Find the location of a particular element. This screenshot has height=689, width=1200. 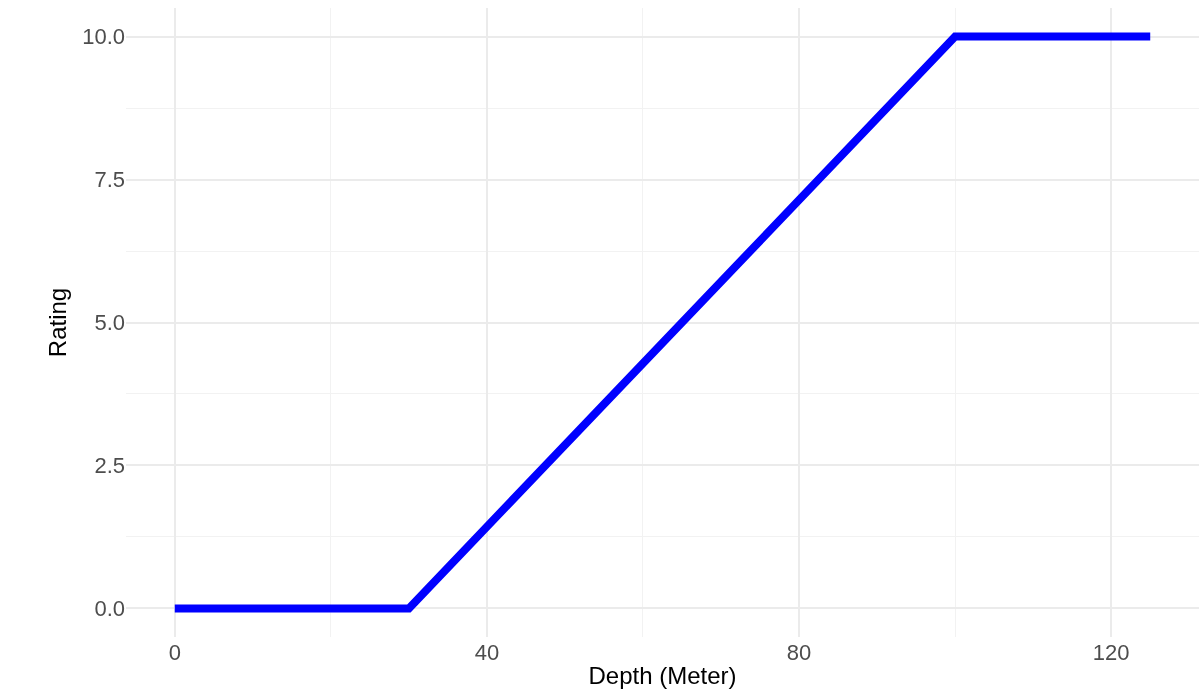

y-axis-title: Rating is located at coordinates (58, 322).